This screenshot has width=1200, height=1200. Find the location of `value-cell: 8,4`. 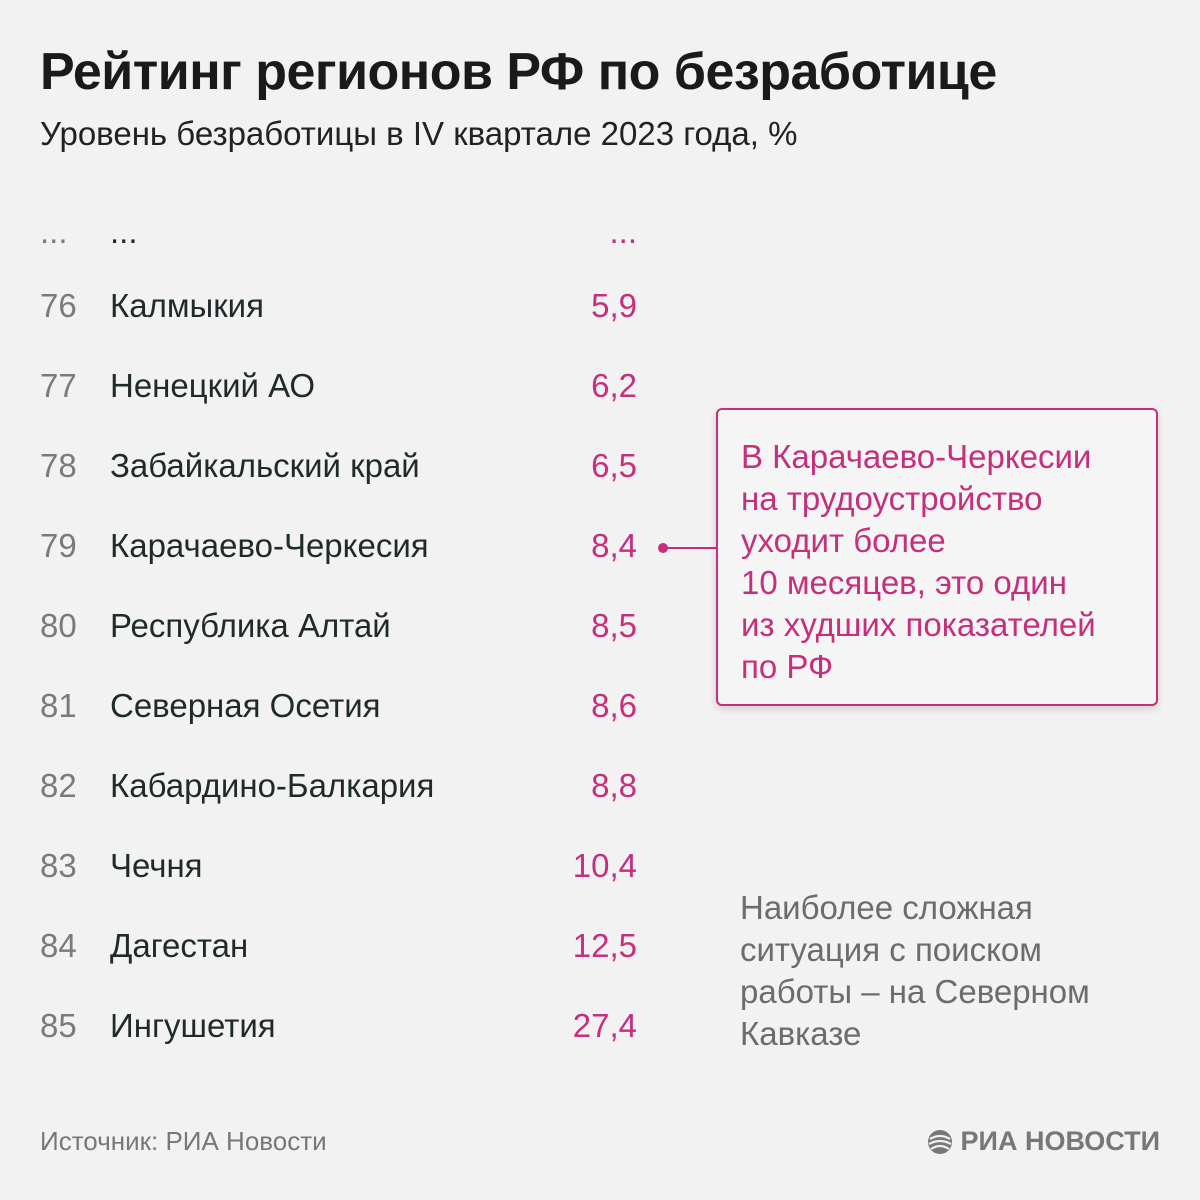

value-cell: 8,4 is located at coordinates (614, 545).